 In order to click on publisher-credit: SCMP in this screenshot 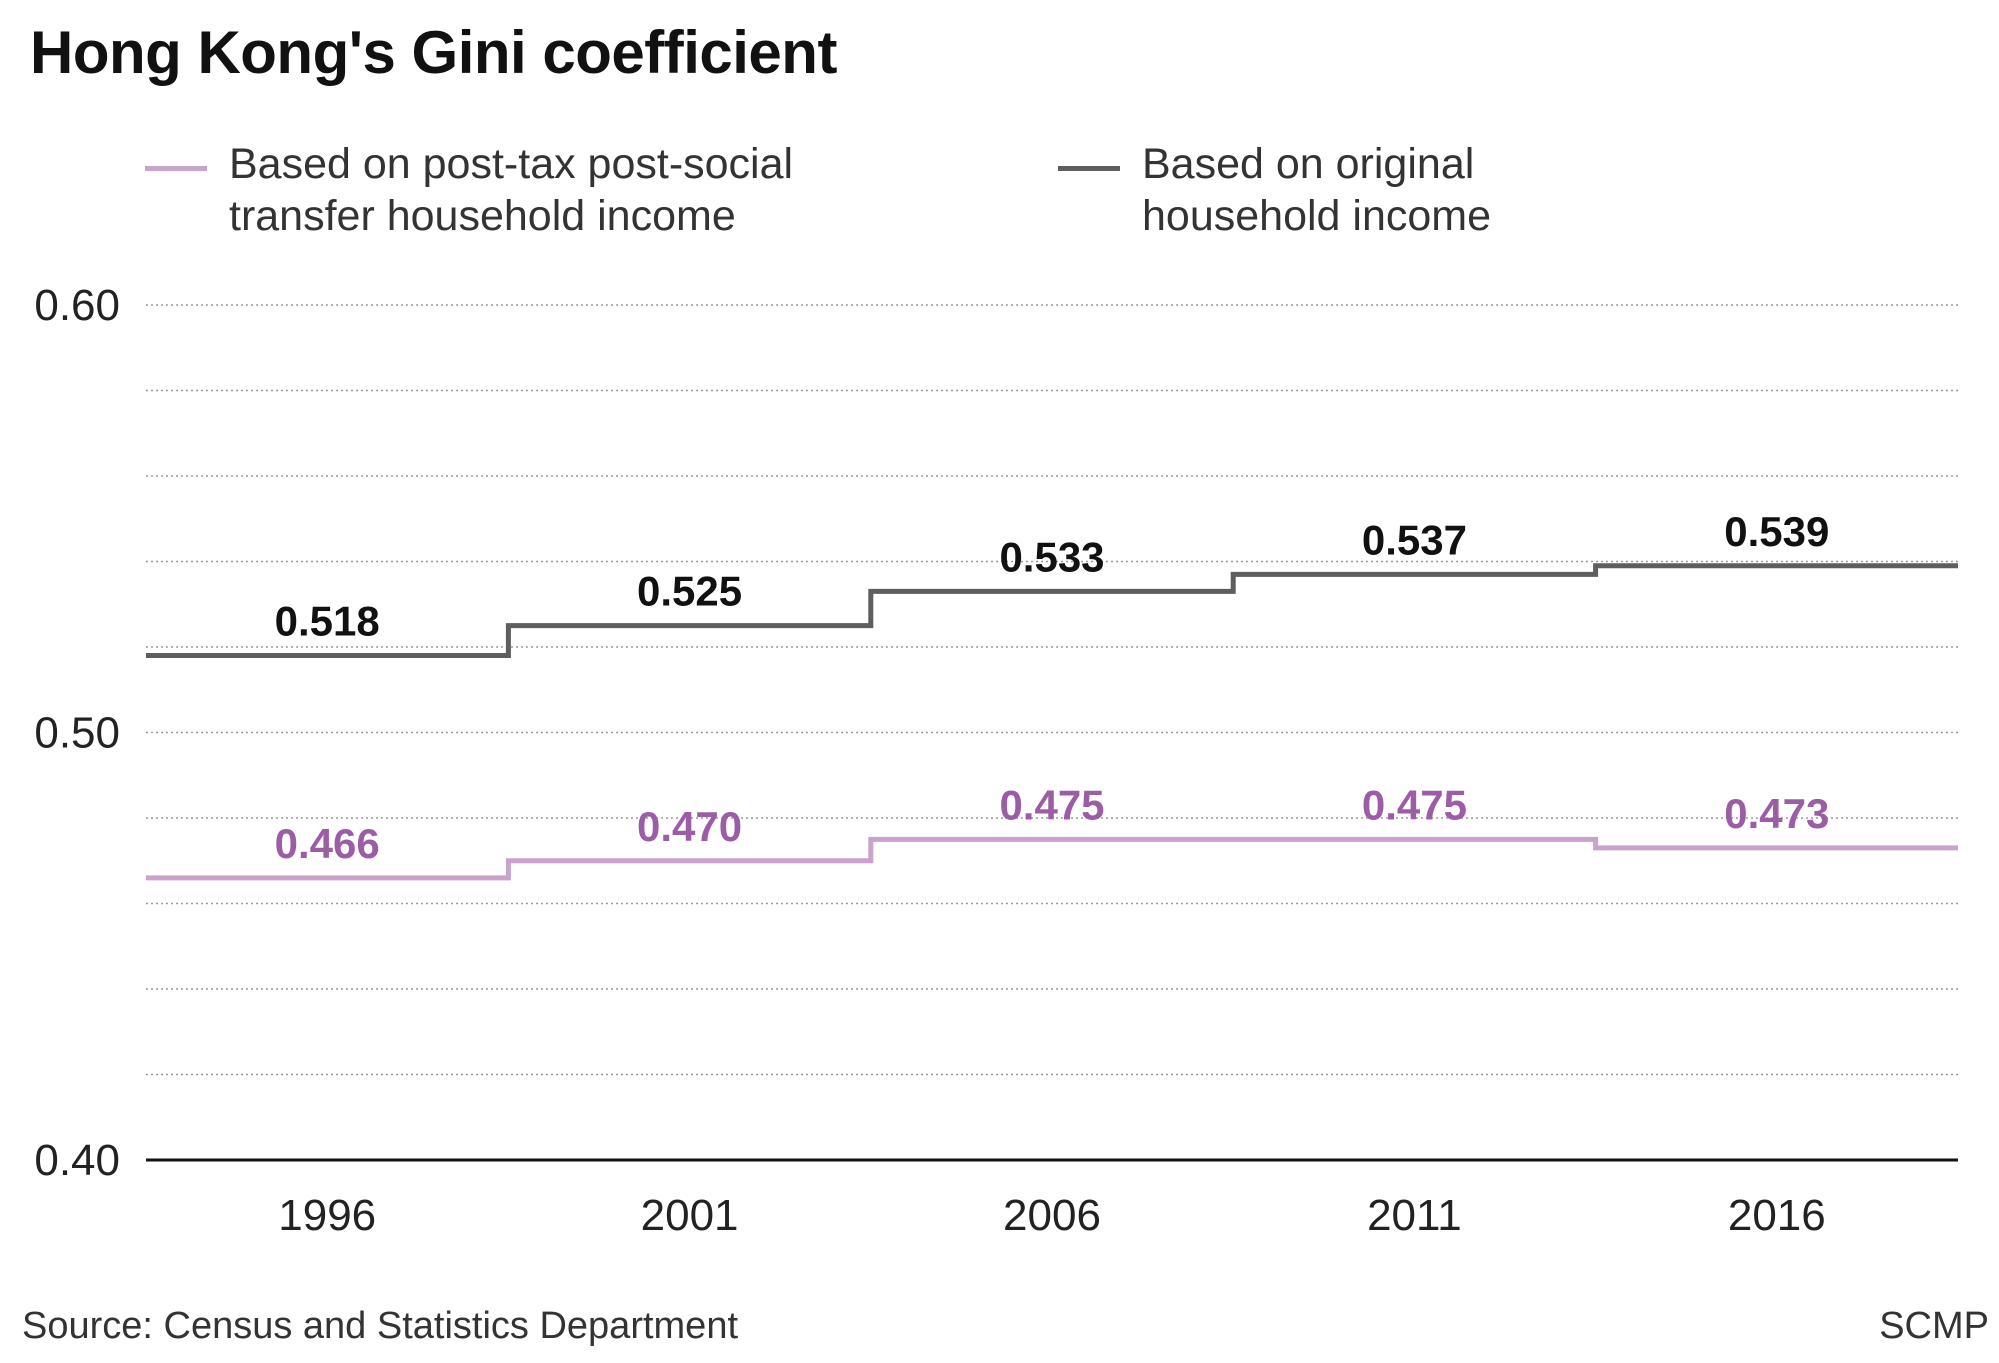, I will do `click(1934, 1326)`.